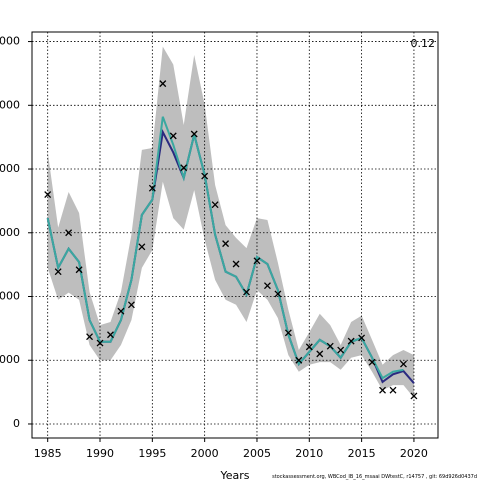  Describe the element at coordinates (10, 296) in the screenshot. I see `y-tick-label: 20000` at that location.